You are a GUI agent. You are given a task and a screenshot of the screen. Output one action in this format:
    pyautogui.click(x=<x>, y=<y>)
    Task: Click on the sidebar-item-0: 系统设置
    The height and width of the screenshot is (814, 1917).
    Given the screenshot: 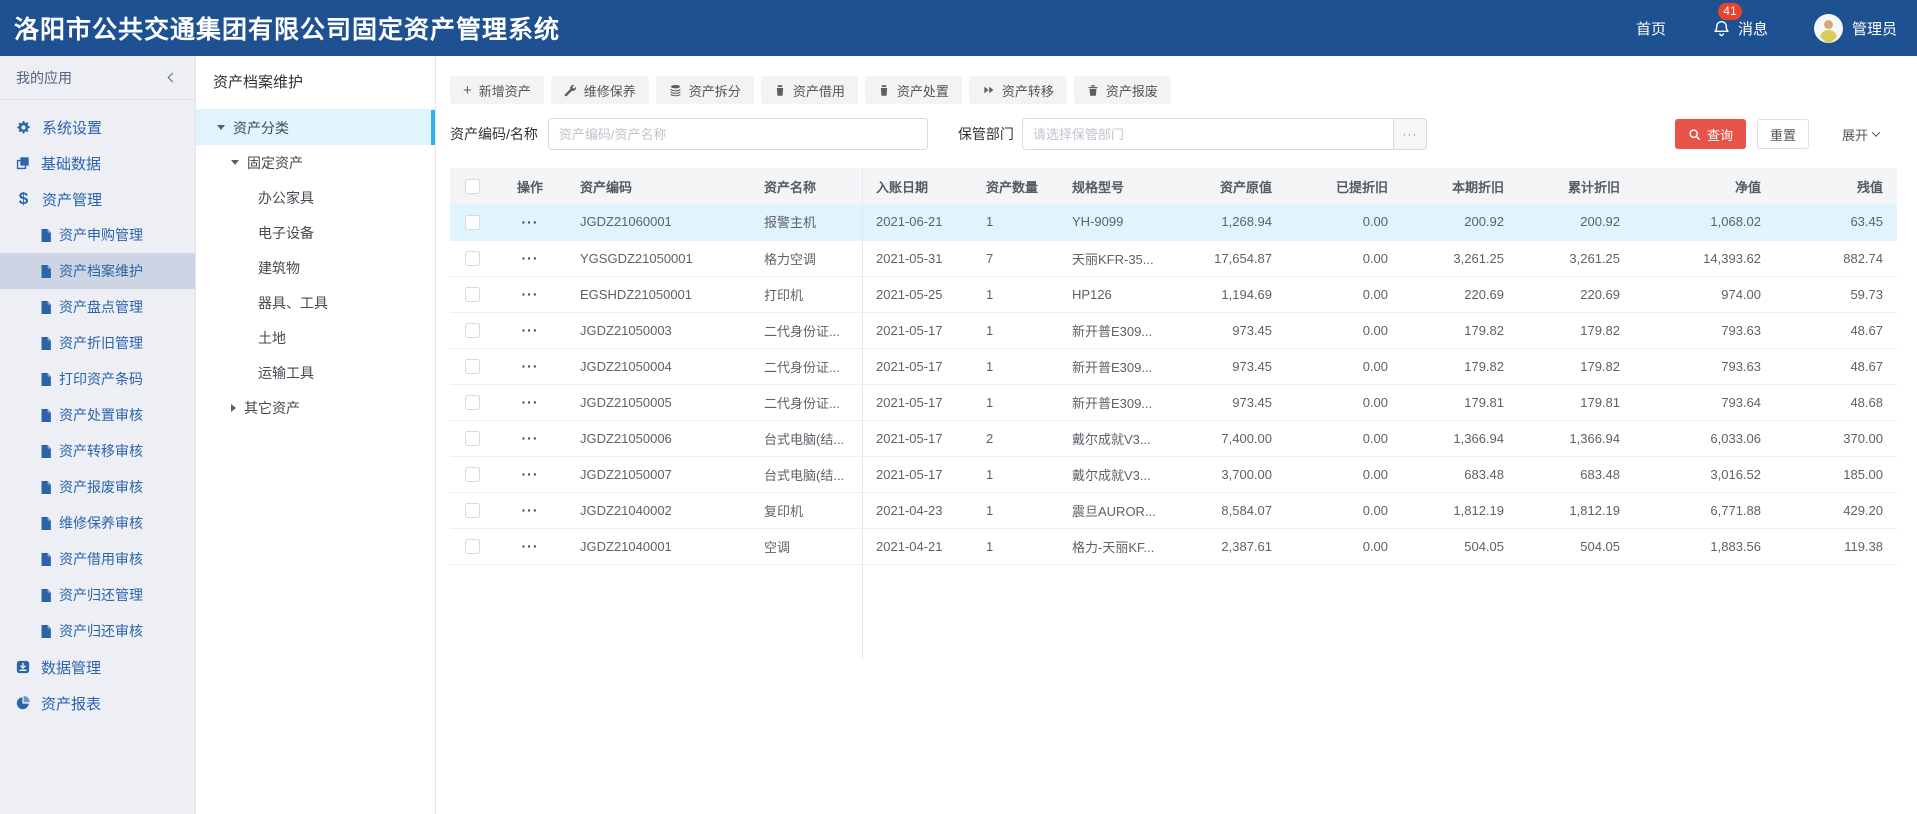 What is the action you would take?
    pyautogui.click(x=97, y=127)
    